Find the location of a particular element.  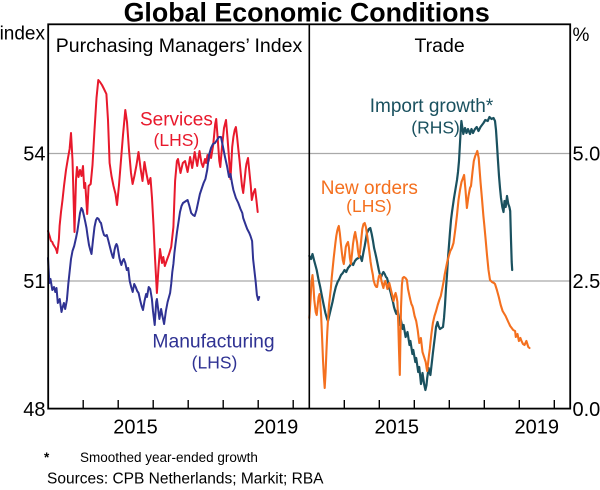

svg-text:Sources: CPB Netherlands; Mark: Sources: CPB Netherlands; Markit; RBA is located at coordinates (185, 479).